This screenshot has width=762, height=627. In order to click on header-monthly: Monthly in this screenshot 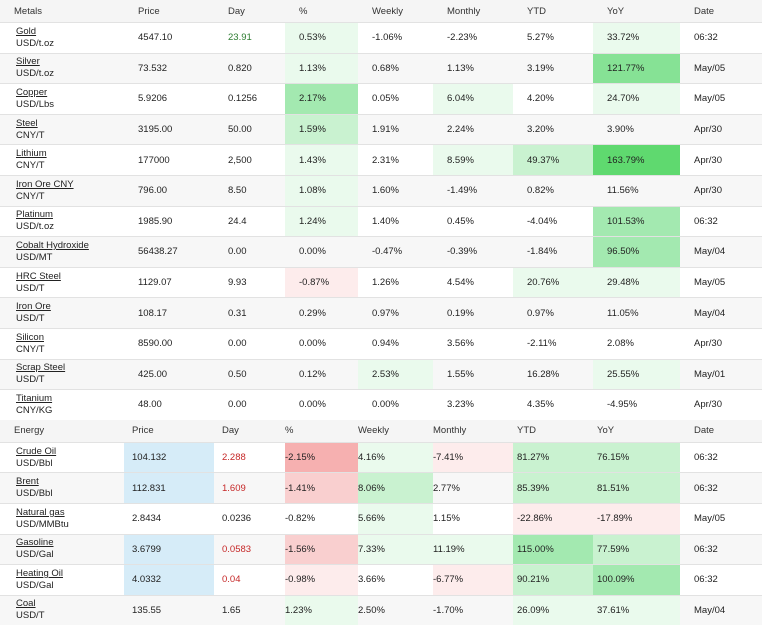, I will do `click(473, 431)`.